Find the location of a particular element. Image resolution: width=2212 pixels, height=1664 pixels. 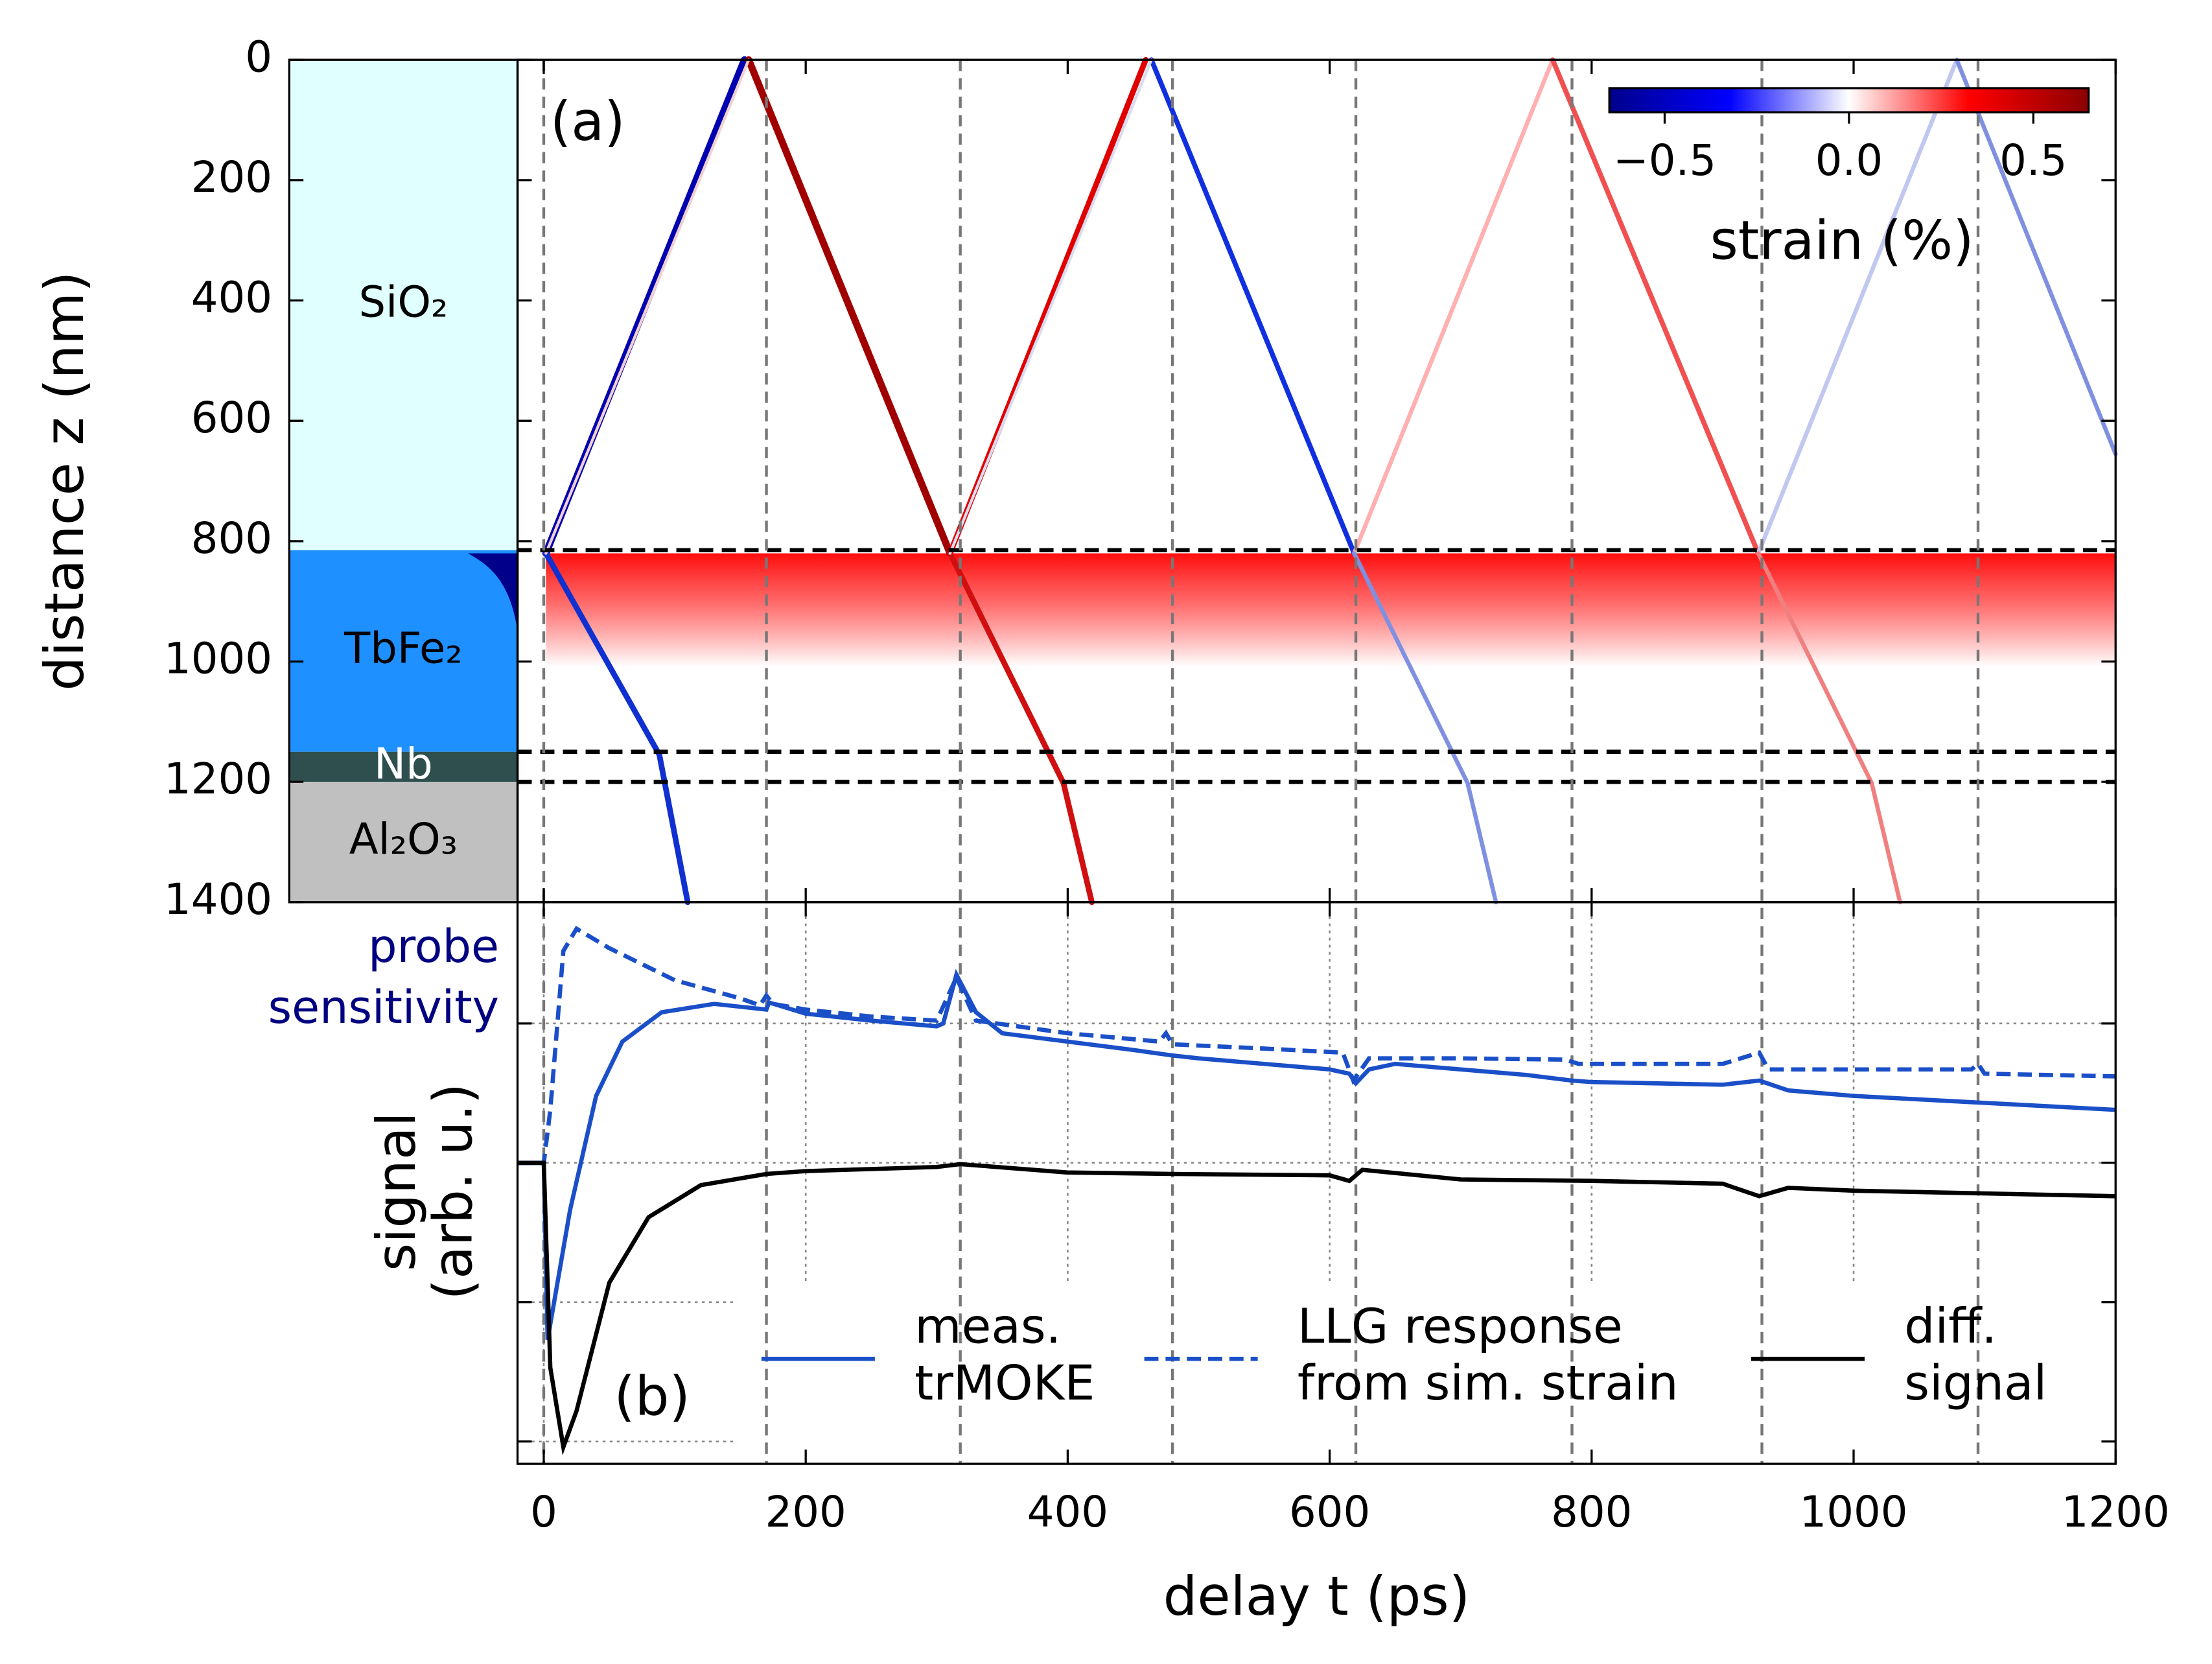

y-tick-label: 400 is located at coordinates (231, 298).